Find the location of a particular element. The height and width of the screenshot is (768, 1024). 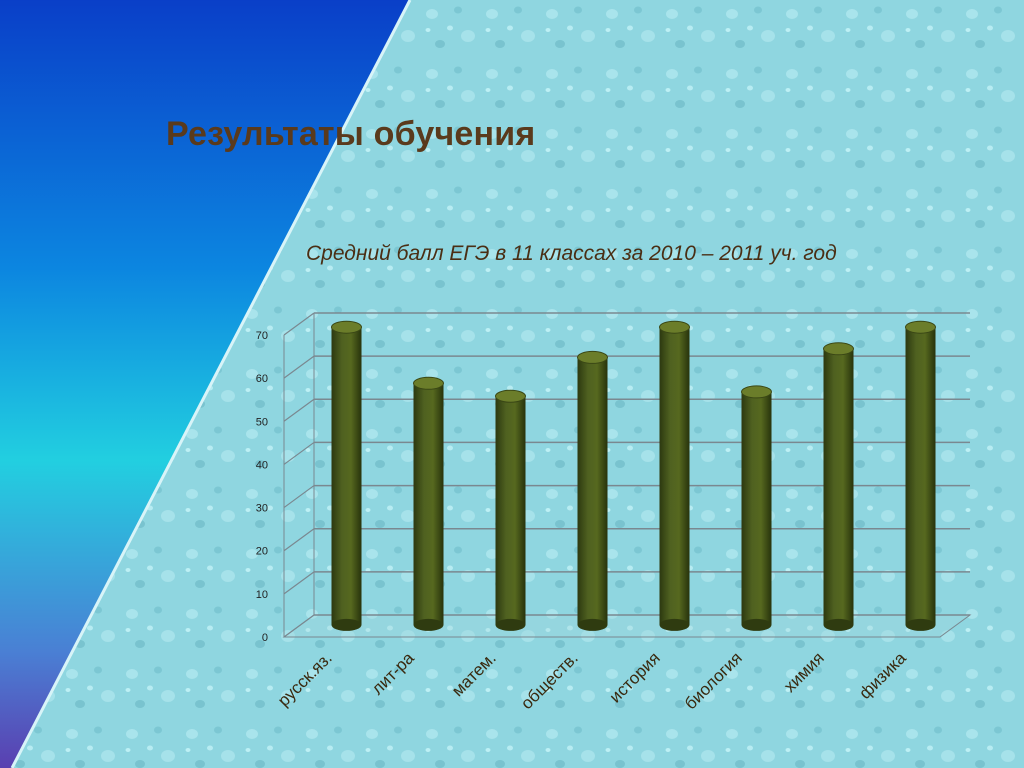

y-tick-label: 20 is located at coordinates (262, 552).